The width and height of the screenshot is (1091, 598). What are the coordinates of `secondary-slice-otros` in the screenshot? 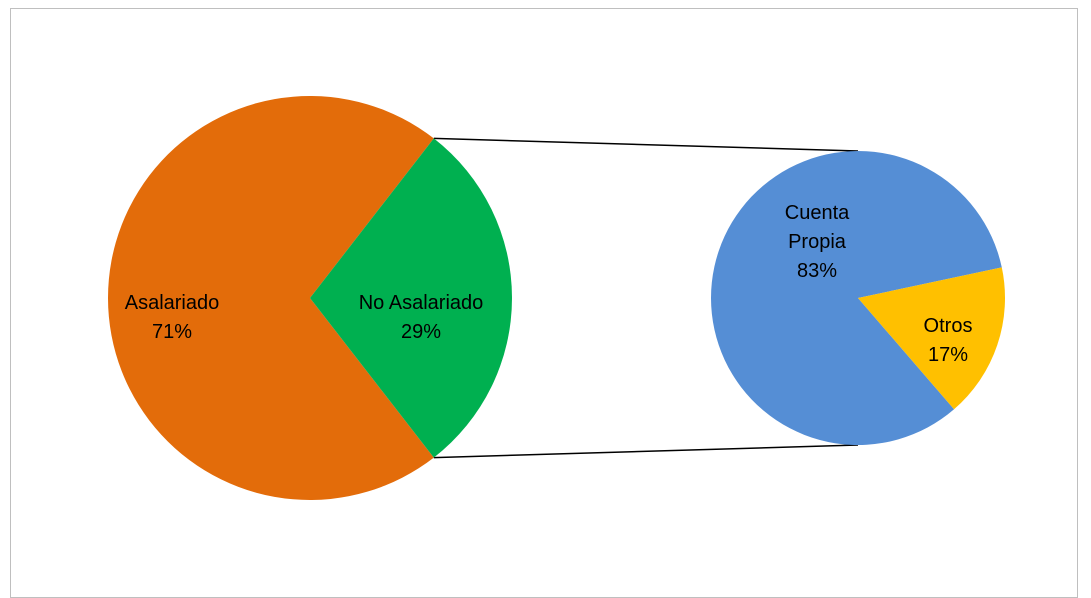 It's located at (931, 338).